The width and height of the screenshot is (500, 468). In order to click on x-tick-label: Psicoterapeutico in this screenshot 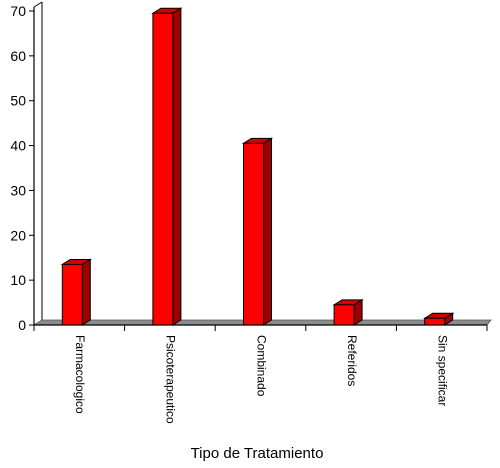, I will do `click(171, 379)`.